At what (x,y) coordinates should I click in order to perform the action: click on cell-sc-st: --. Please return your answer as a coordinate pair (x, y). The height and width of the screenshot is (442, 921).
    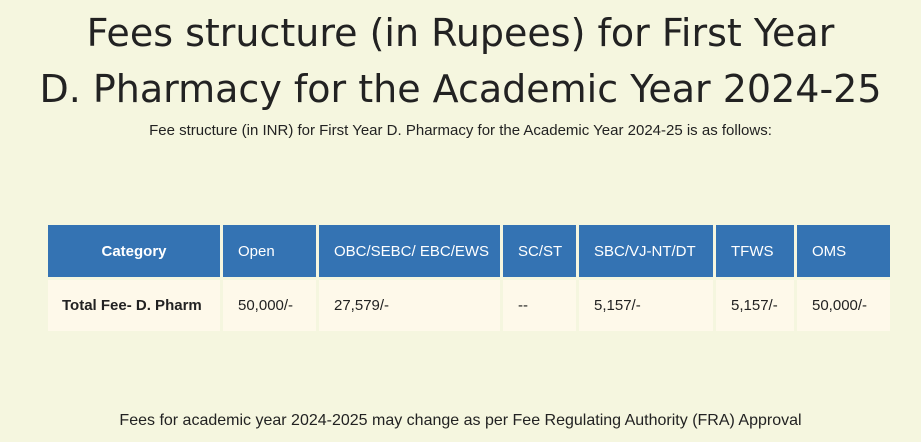
    Looking at the image, I should click on (539, 305).